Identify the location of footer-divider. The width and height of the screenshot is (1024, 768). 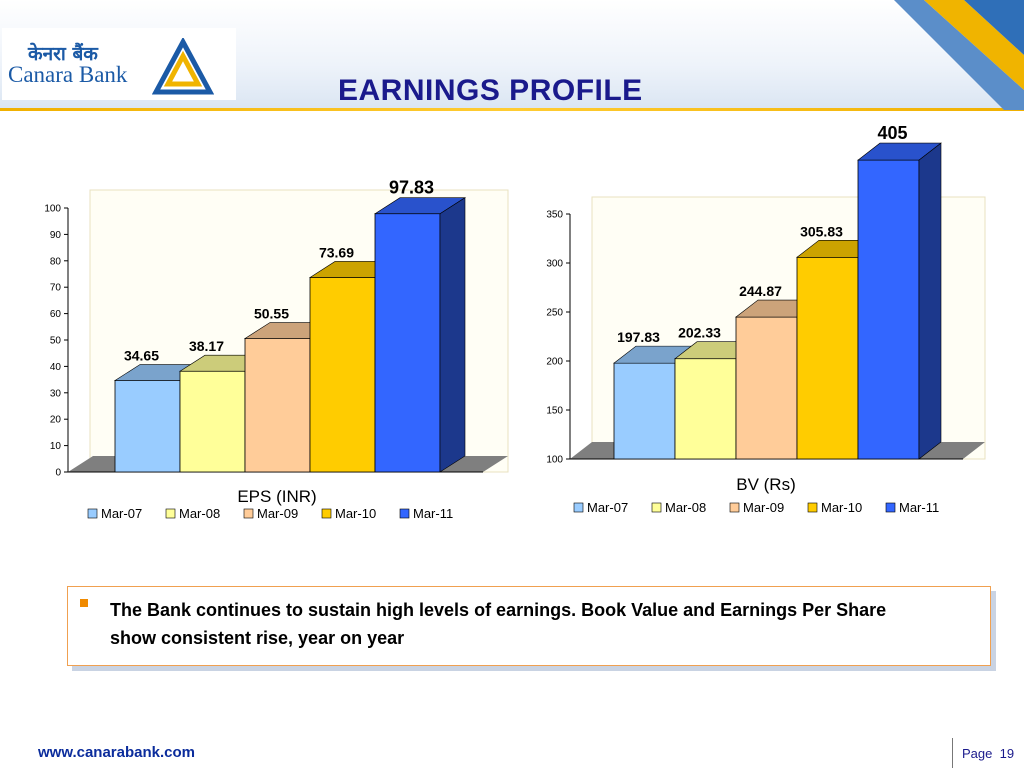
(952, 753).